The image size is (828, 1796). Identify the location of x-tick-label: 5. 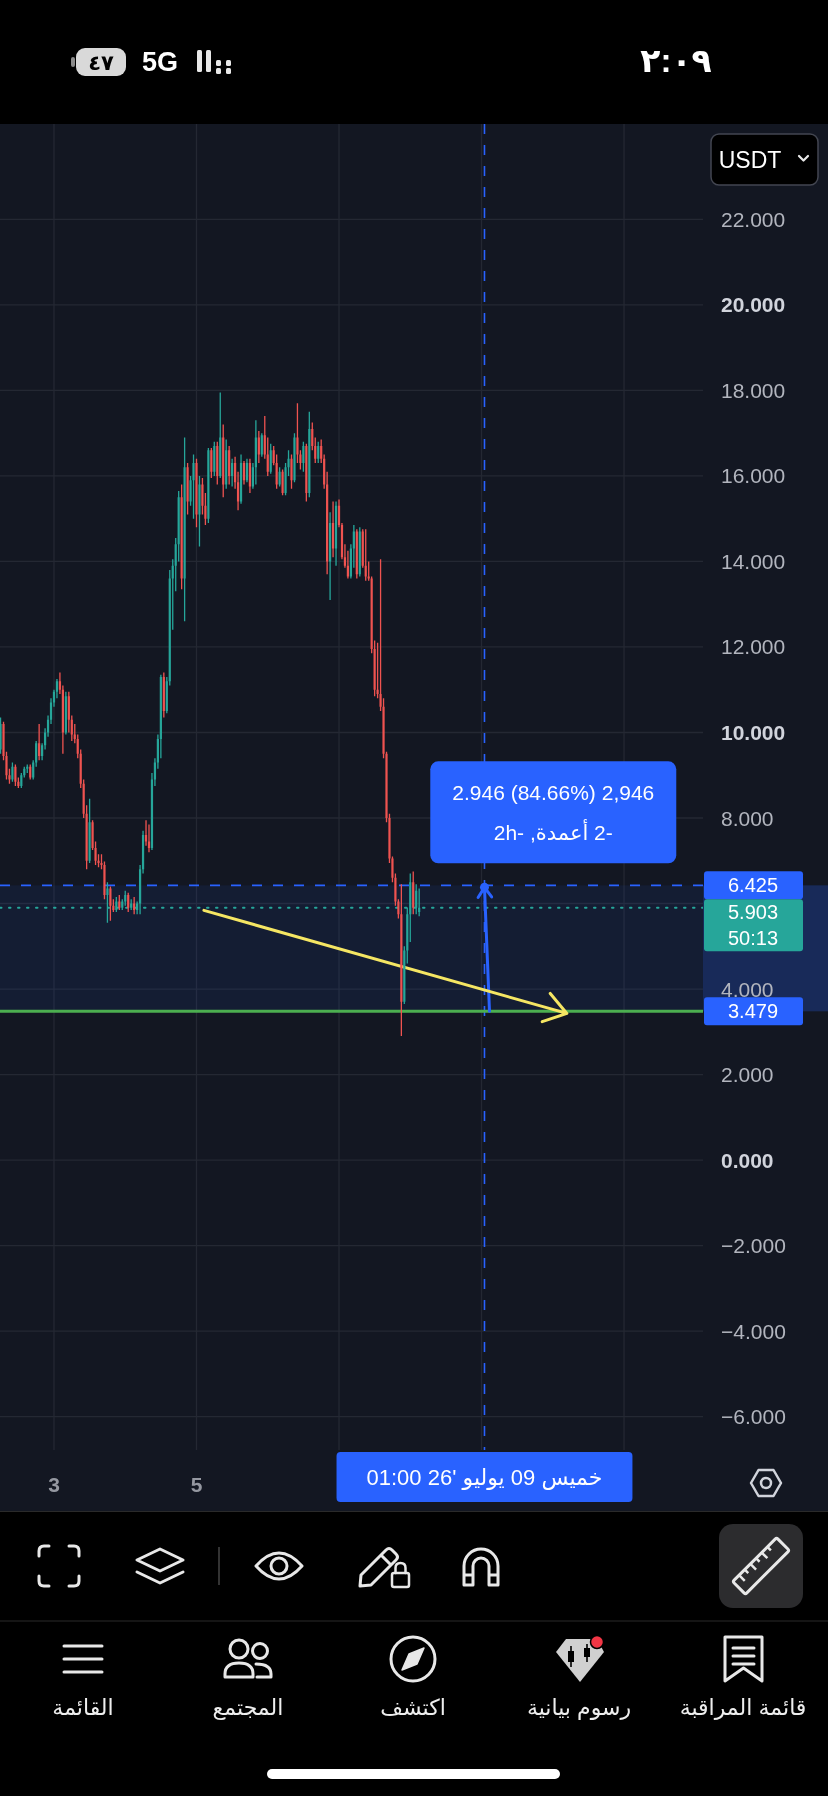
(196, 1484).